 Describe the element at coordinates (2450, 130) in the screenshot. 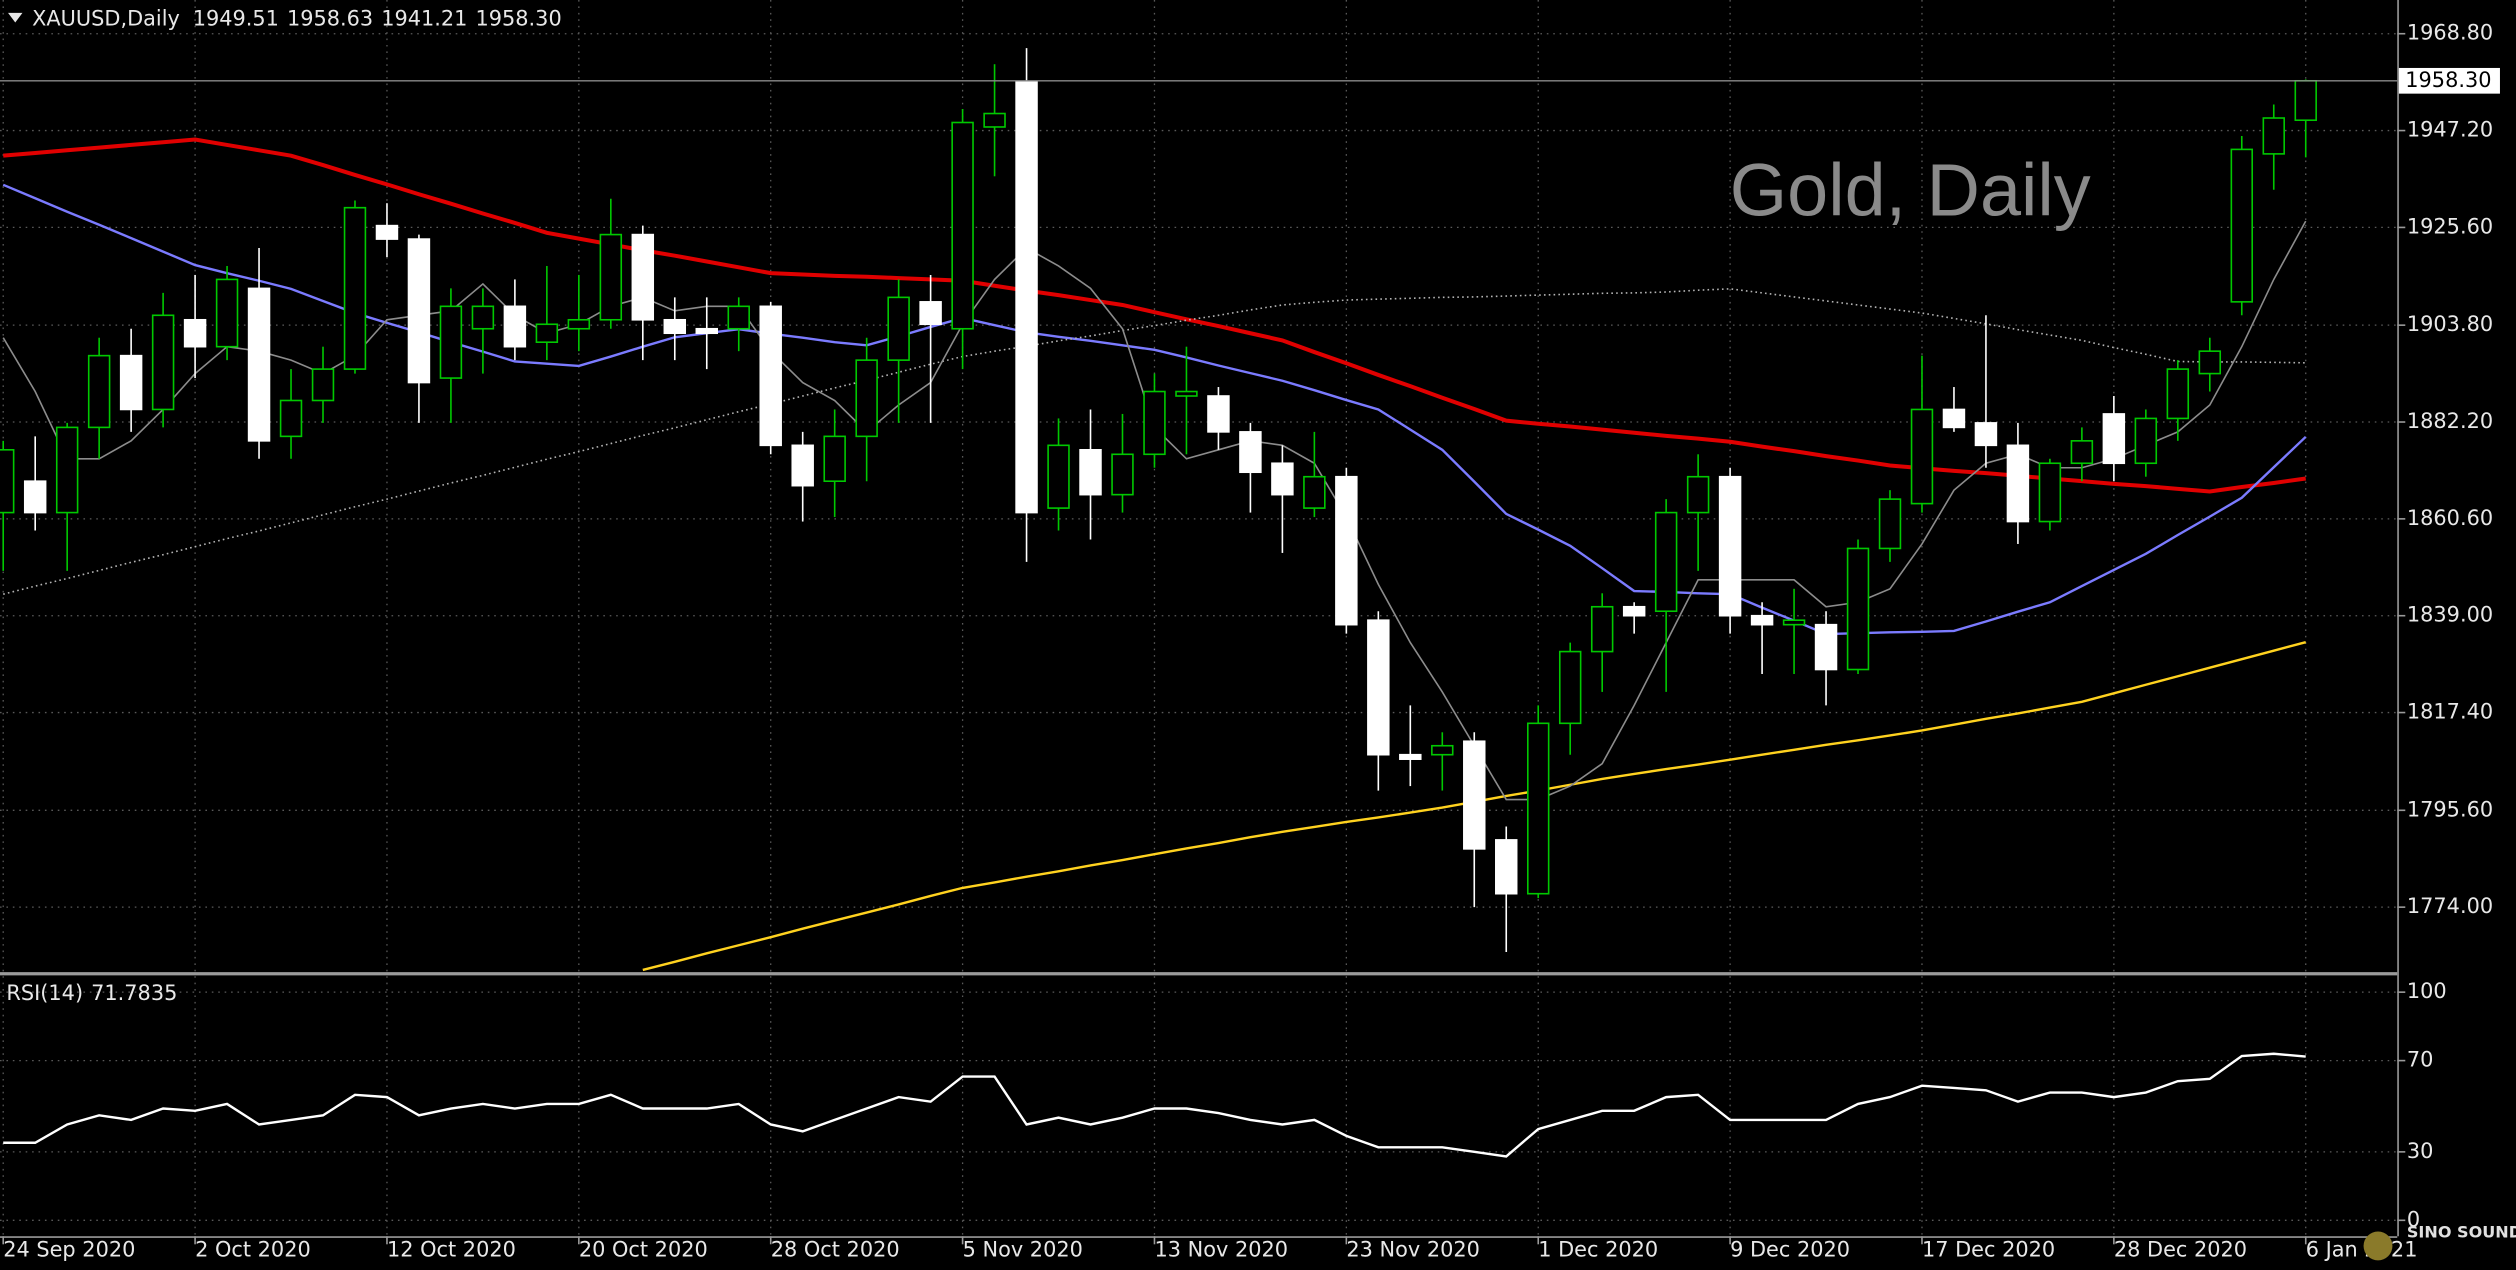

I see `y-tick-label: 1947.20` at that location.